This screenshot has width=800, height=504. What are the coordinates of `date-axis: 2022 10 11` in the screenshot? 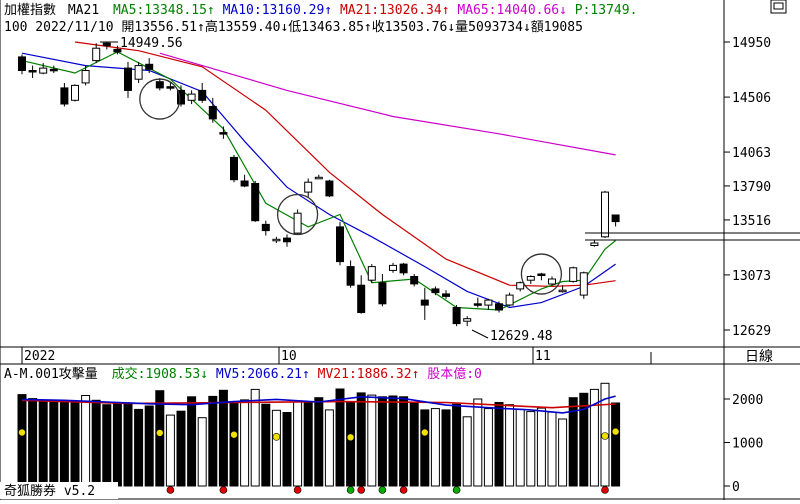 It's located at (336, 355).